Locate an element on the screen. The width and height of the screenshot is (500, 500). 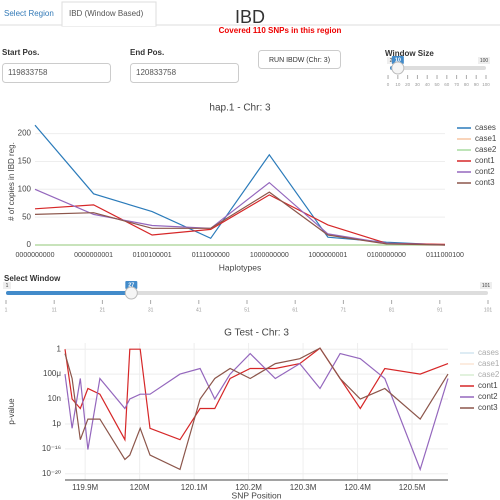
subtitle: Covered 110 SNPs in this region is located at coordinates (280, 30).